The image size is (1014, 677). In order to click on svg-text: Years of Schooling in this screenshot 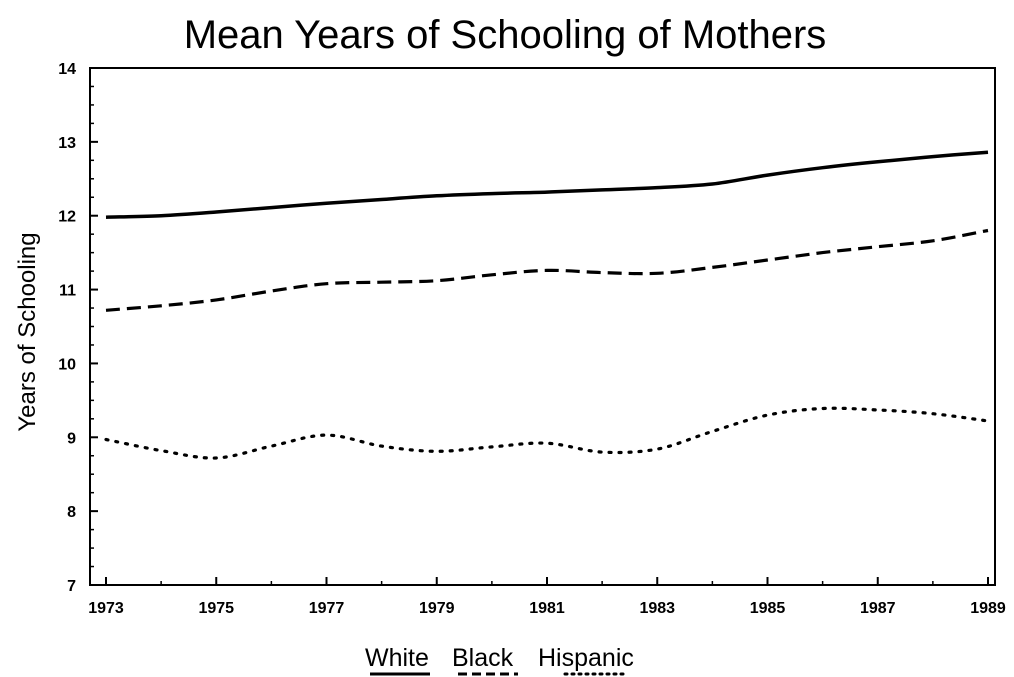, I will do `click(27, 331)`.